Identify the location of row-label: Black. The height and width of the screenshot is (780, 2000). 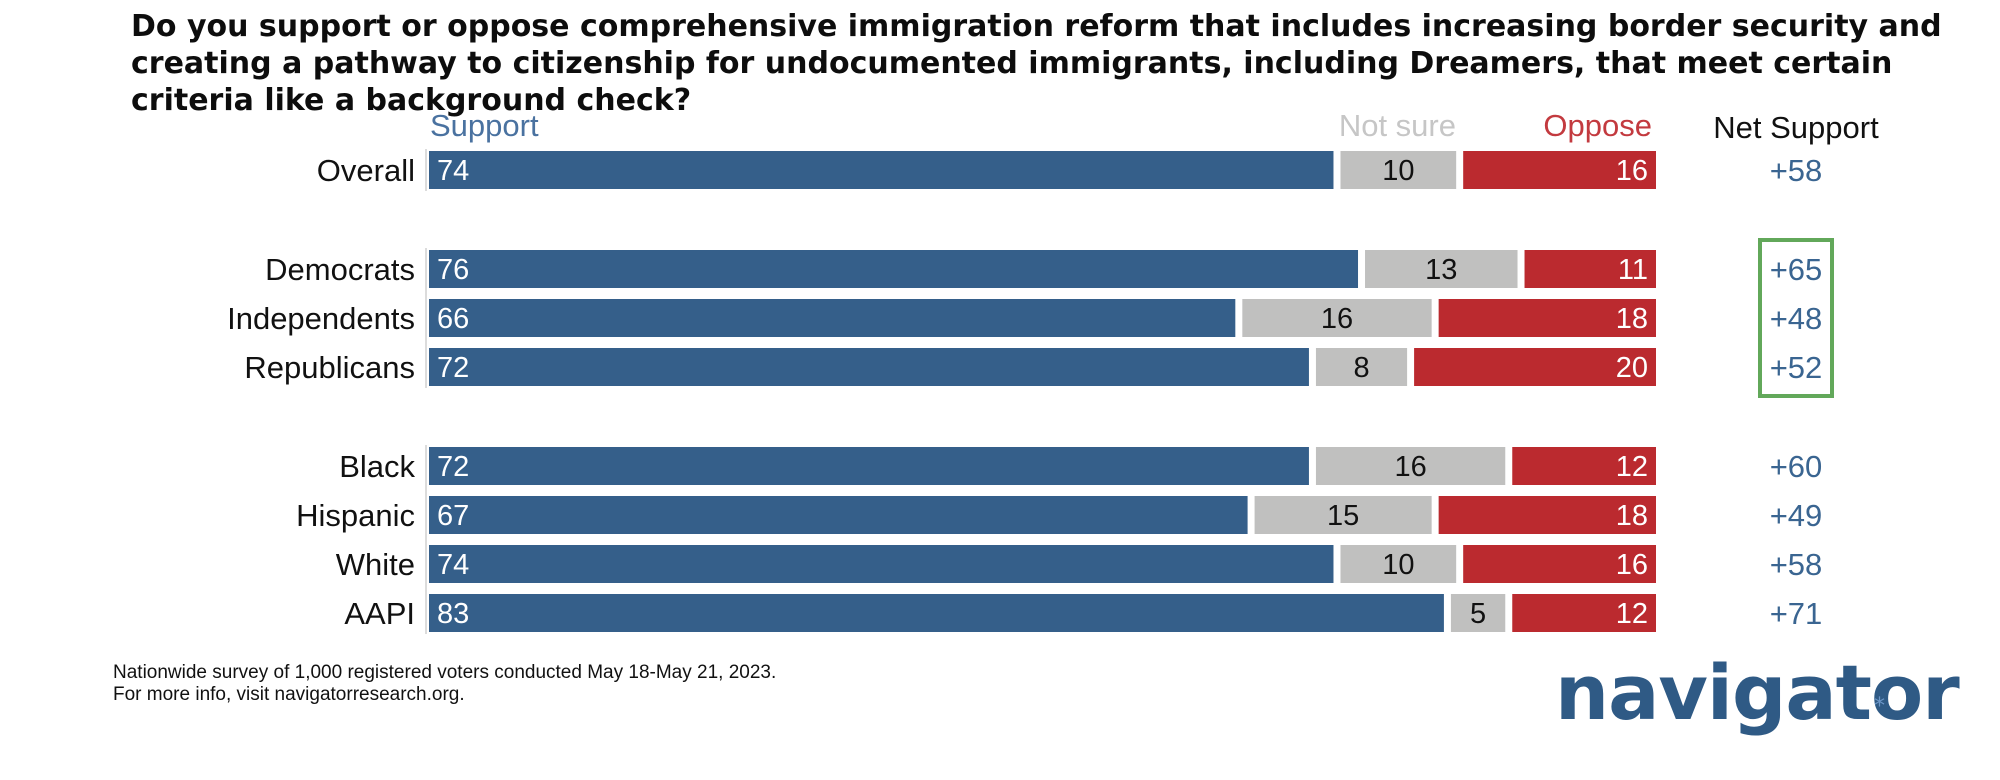
(377, 466).